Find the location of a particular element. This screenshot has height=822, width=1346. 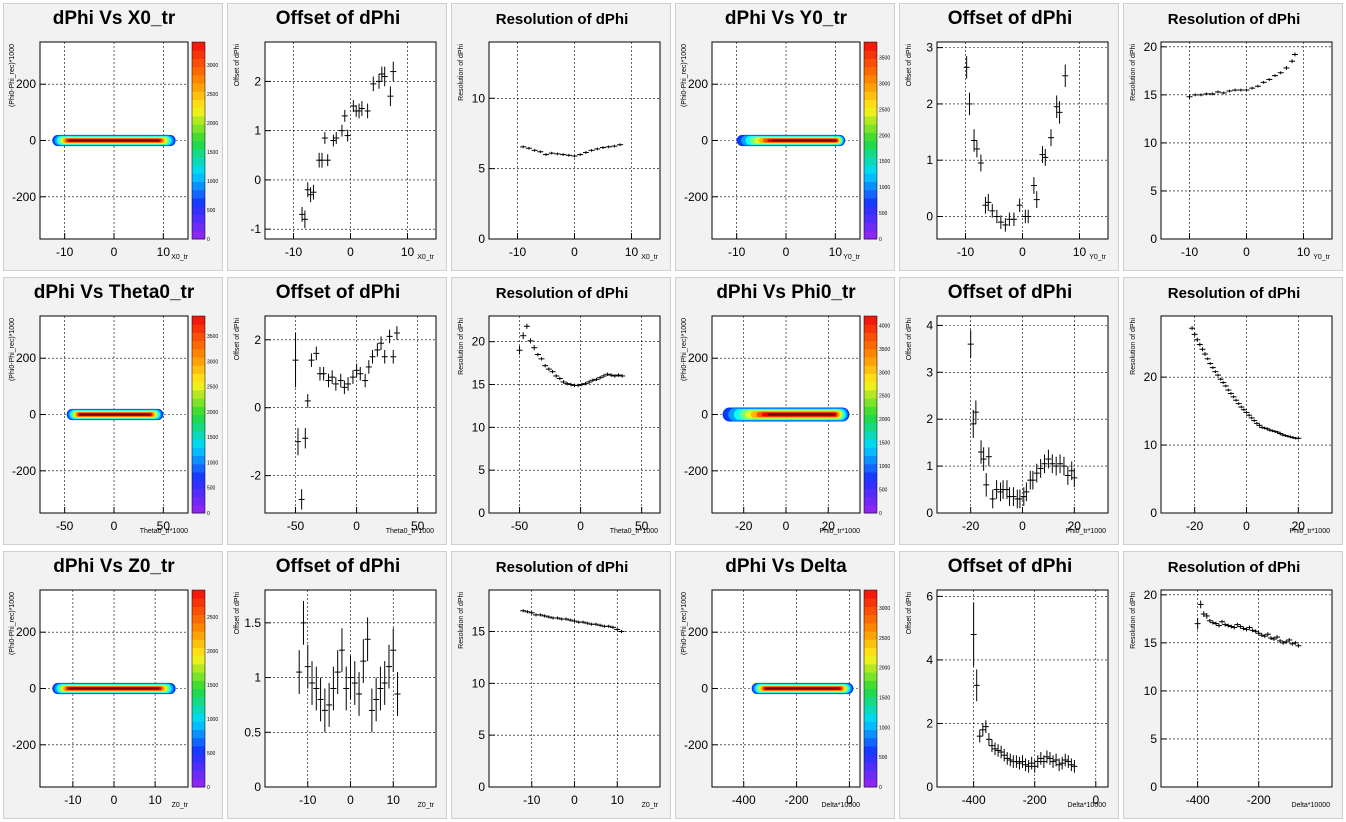

palette-tick-label: 4000 is located at coordinates (884, 326).